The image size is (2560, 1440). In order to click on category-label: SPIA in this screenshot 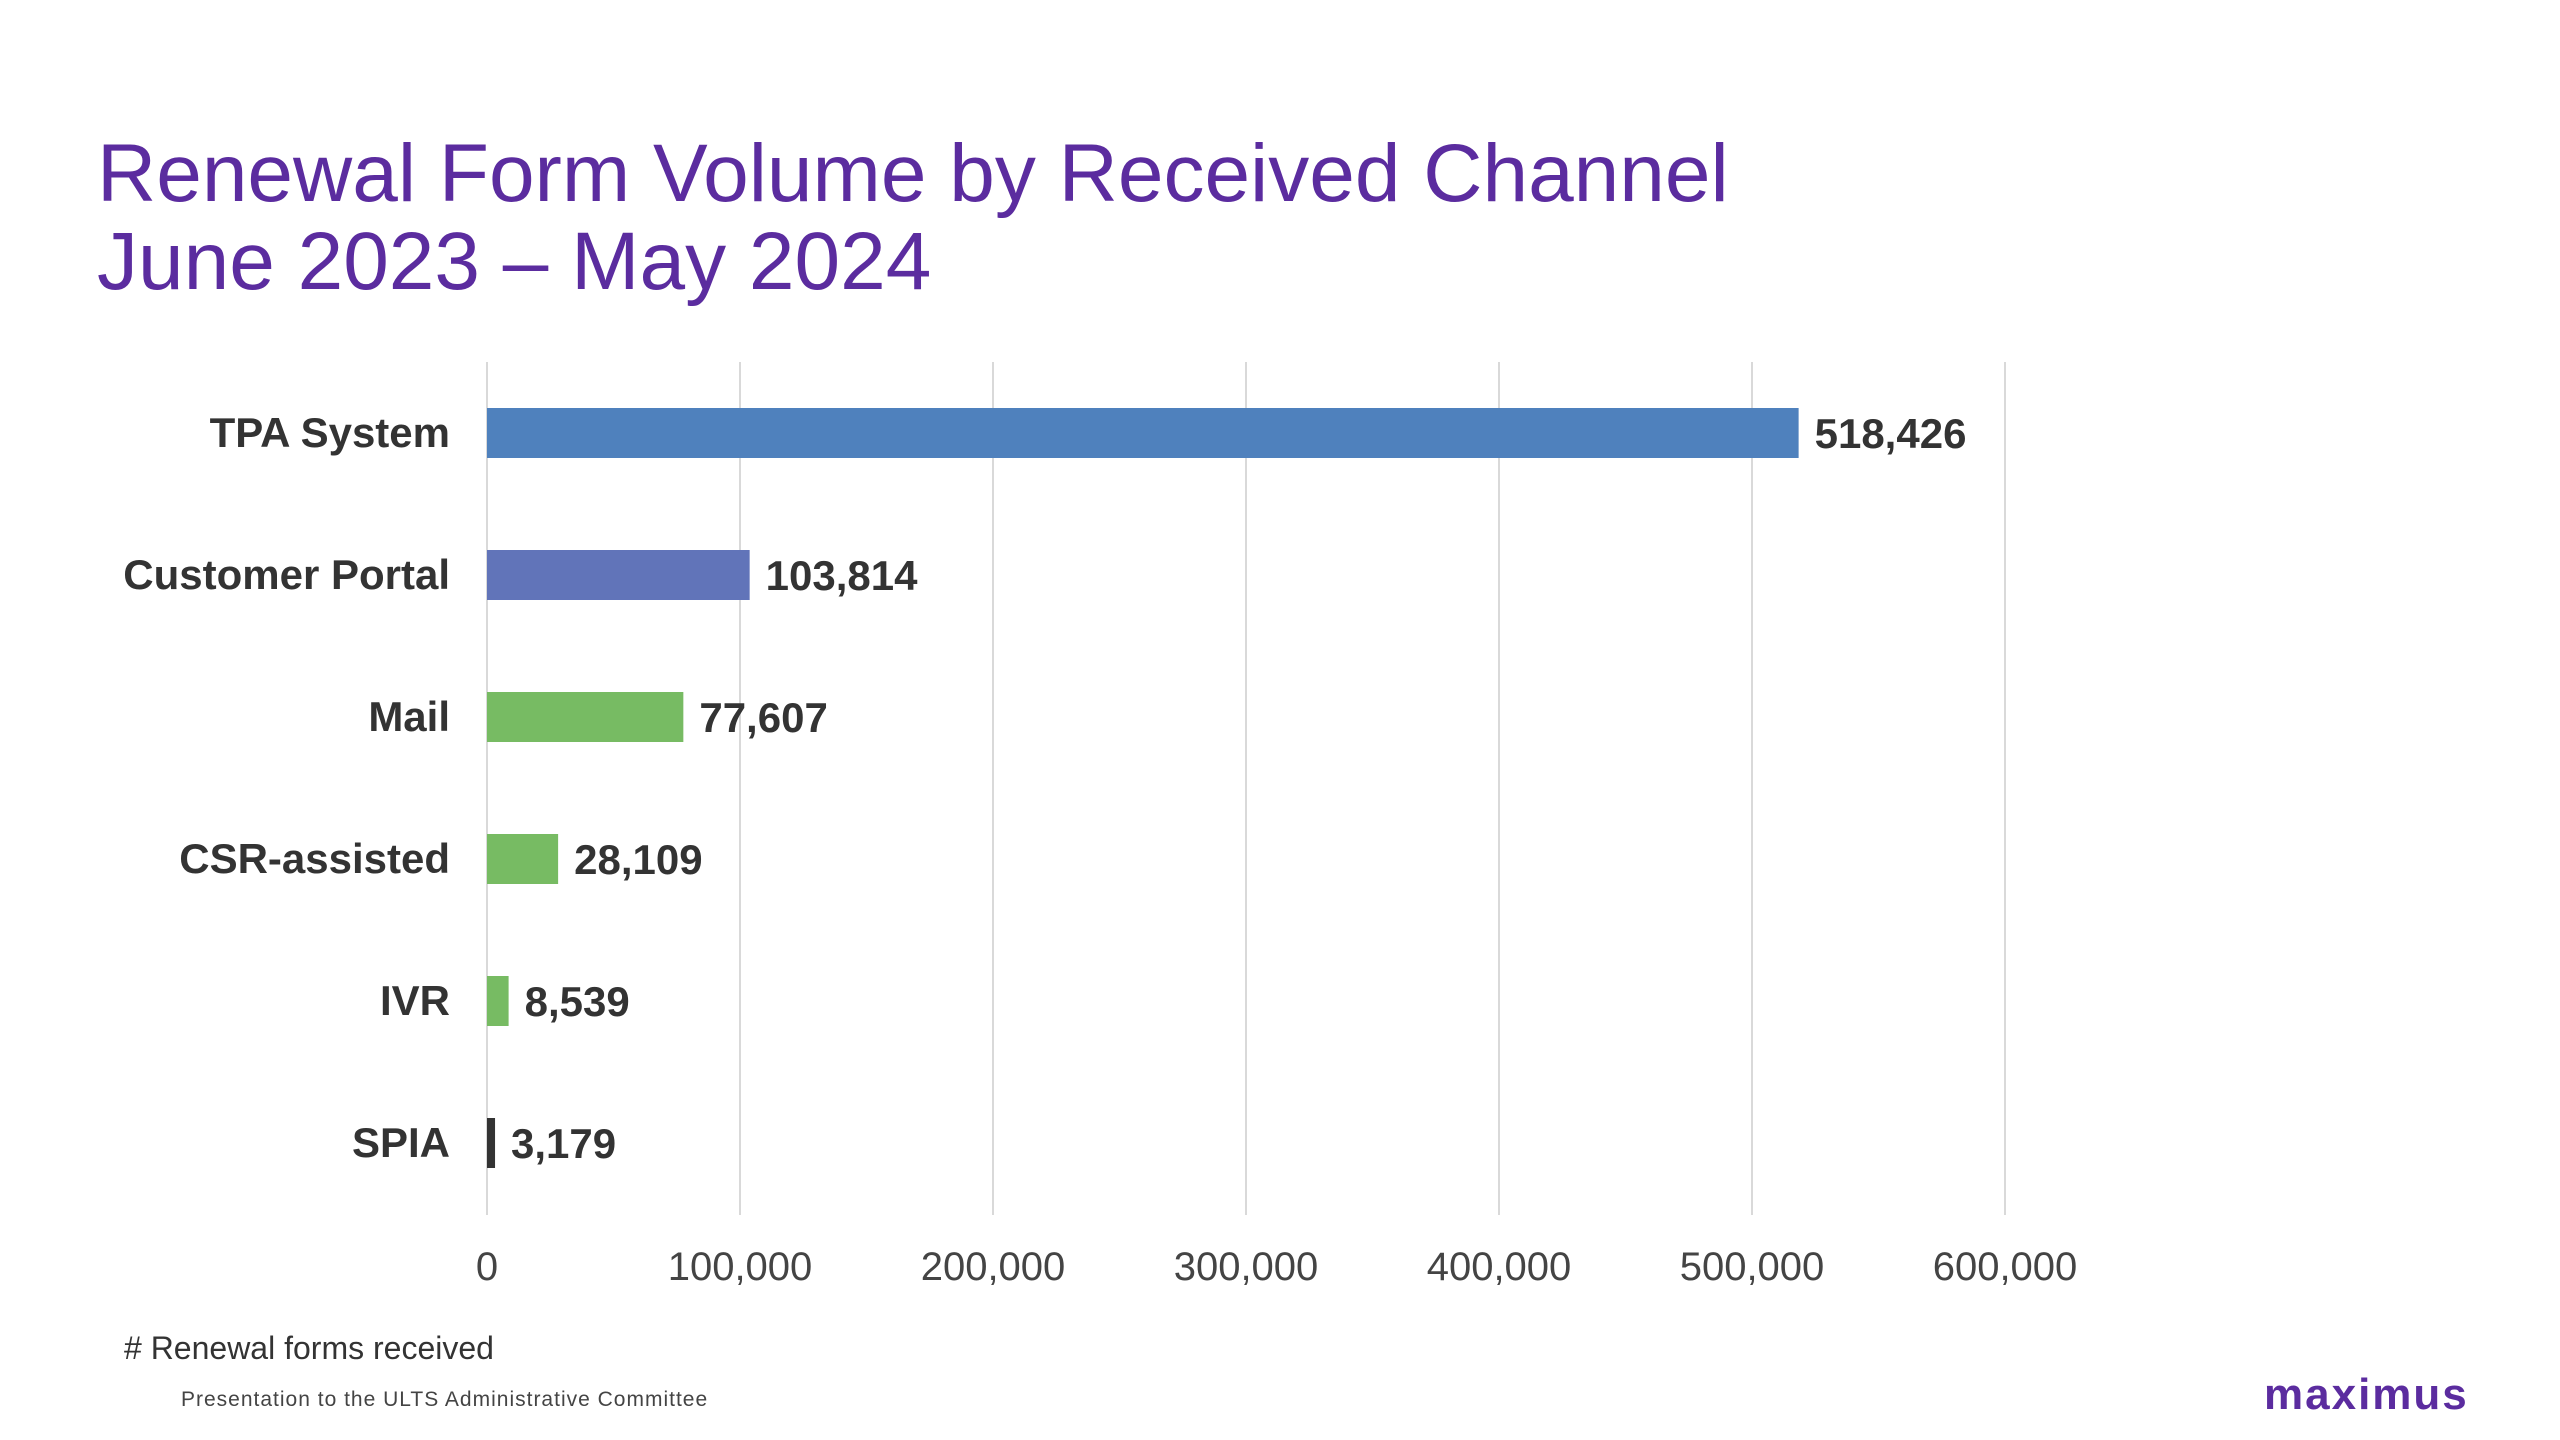, I will do `click(401, 1142)`.